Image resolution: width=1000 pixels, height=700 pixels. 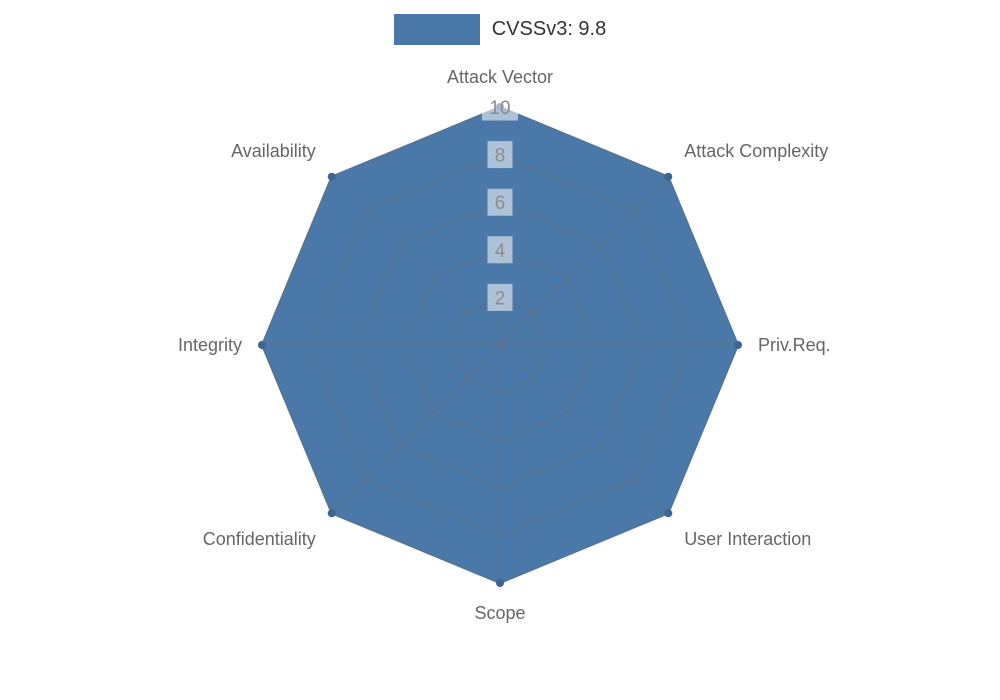 What do you see at coordinates (499, 613) in the screenshot?
I see `axis-label: Scope` at bounding box center [499, 613].